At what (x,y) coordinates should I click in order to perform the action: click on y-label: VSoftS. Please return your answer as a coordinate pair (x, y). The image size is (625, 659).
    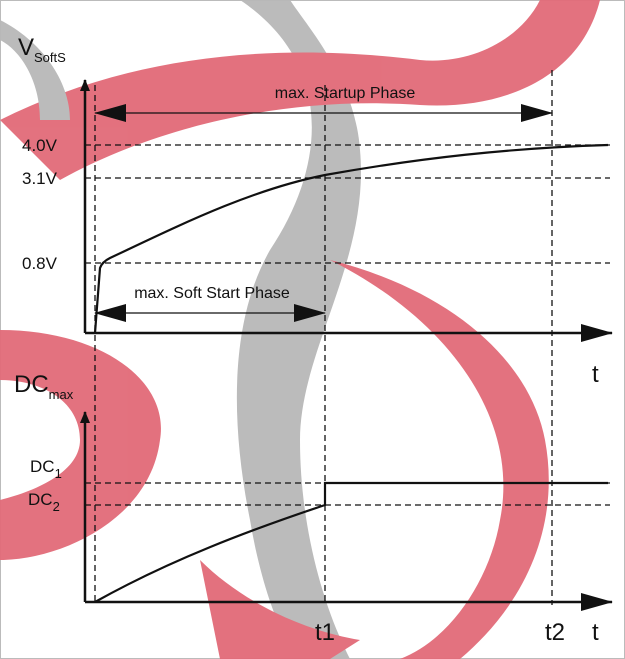
    Looking at the image, I should click on (42, 49).